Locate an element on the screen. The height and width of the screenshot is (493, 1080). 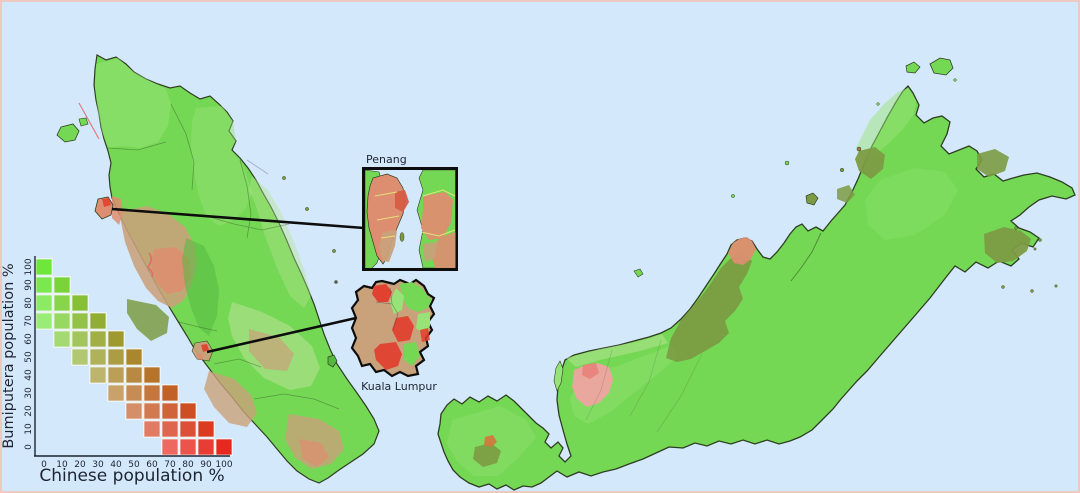
penang-inset: Penang is located at coordinates (284, 212).